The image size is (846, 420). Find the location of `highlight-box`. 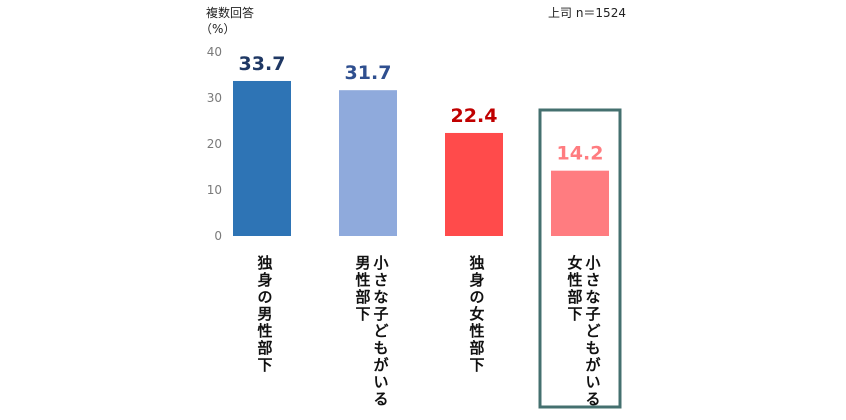

highlight-box is located at coordinates (580, 258).